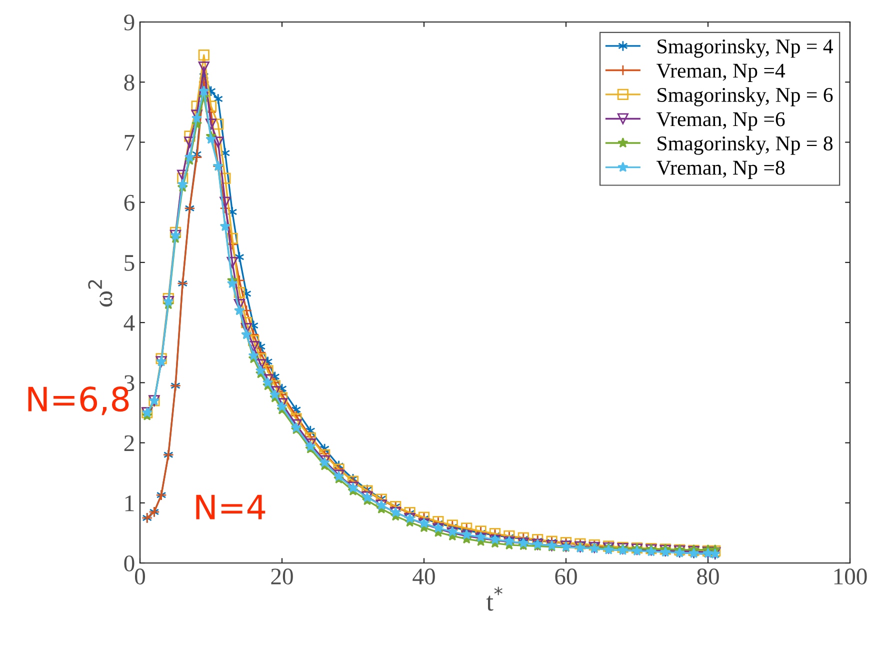  I want to click on y-tick-label: 6, so click(129, 202).